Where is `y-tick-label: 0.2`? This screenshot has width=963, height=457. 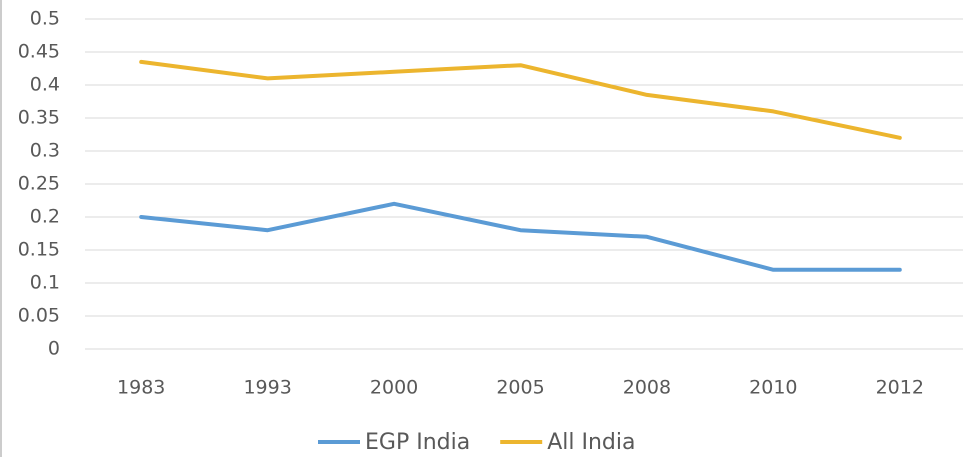 y-tick-label: 0.2 is located at coordinates (45, 217).